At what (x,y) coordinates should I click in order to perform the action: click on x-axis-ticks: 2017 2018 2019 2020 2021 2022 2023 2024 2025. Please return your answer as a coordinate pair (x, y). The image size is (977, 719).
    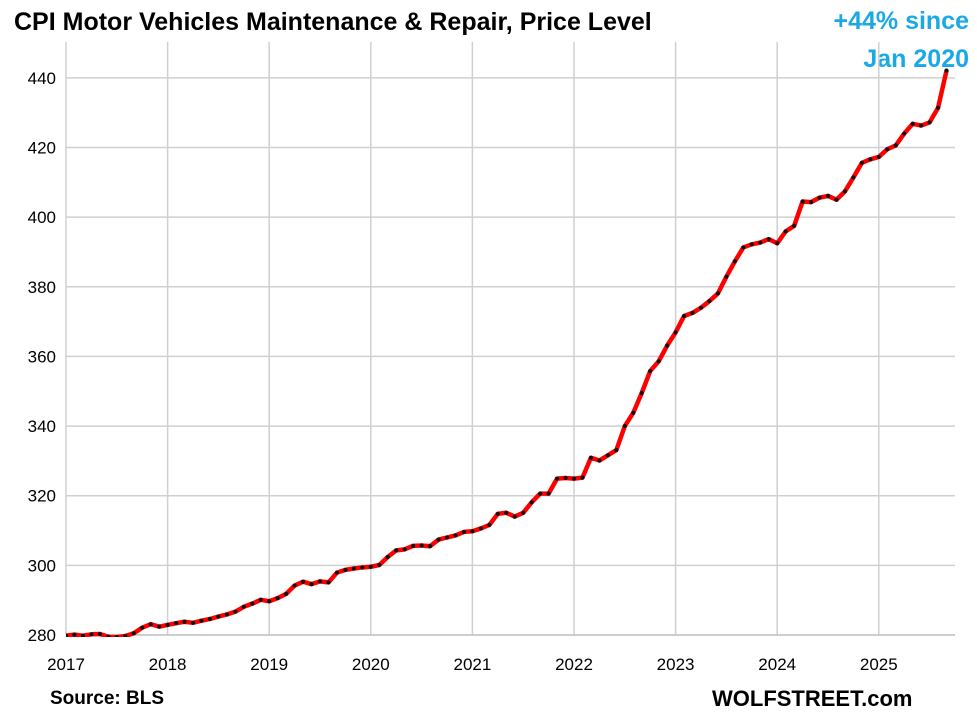
    Looking at the image, I should click on (472, 664).